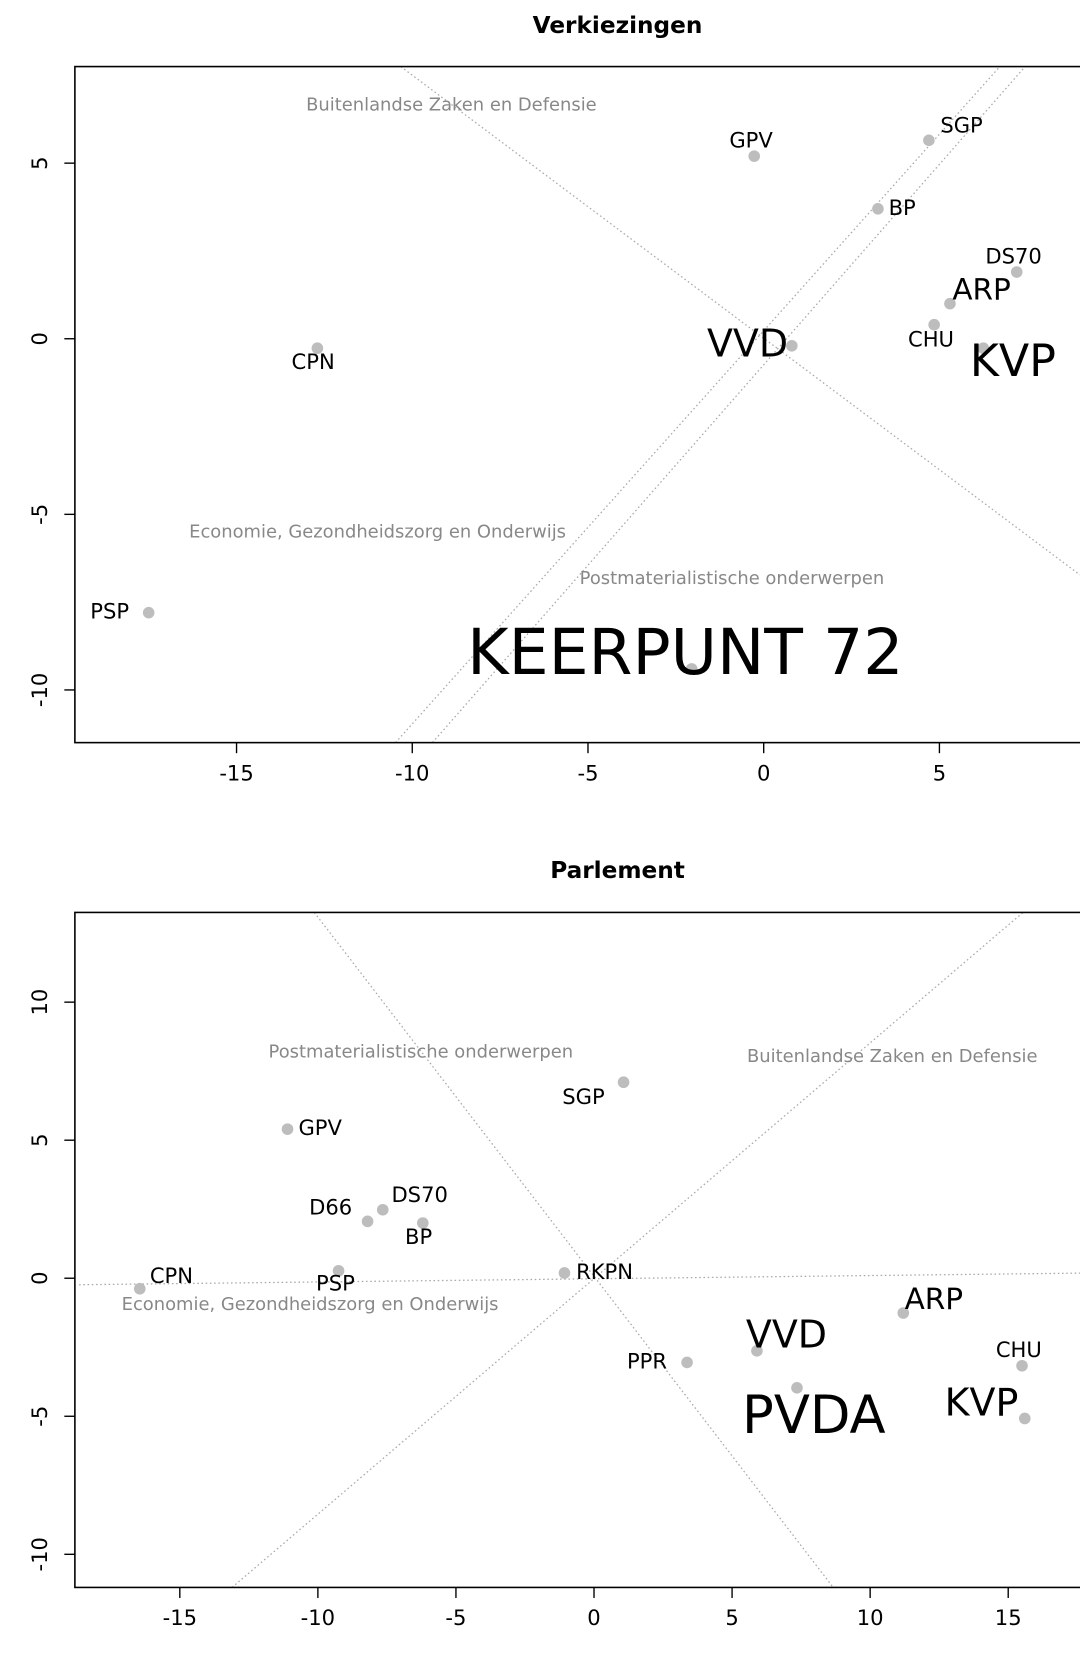 This screenshot has width=1080, height=1654. I want to click on chart-title: Verkiezingen, so click(618, 25).